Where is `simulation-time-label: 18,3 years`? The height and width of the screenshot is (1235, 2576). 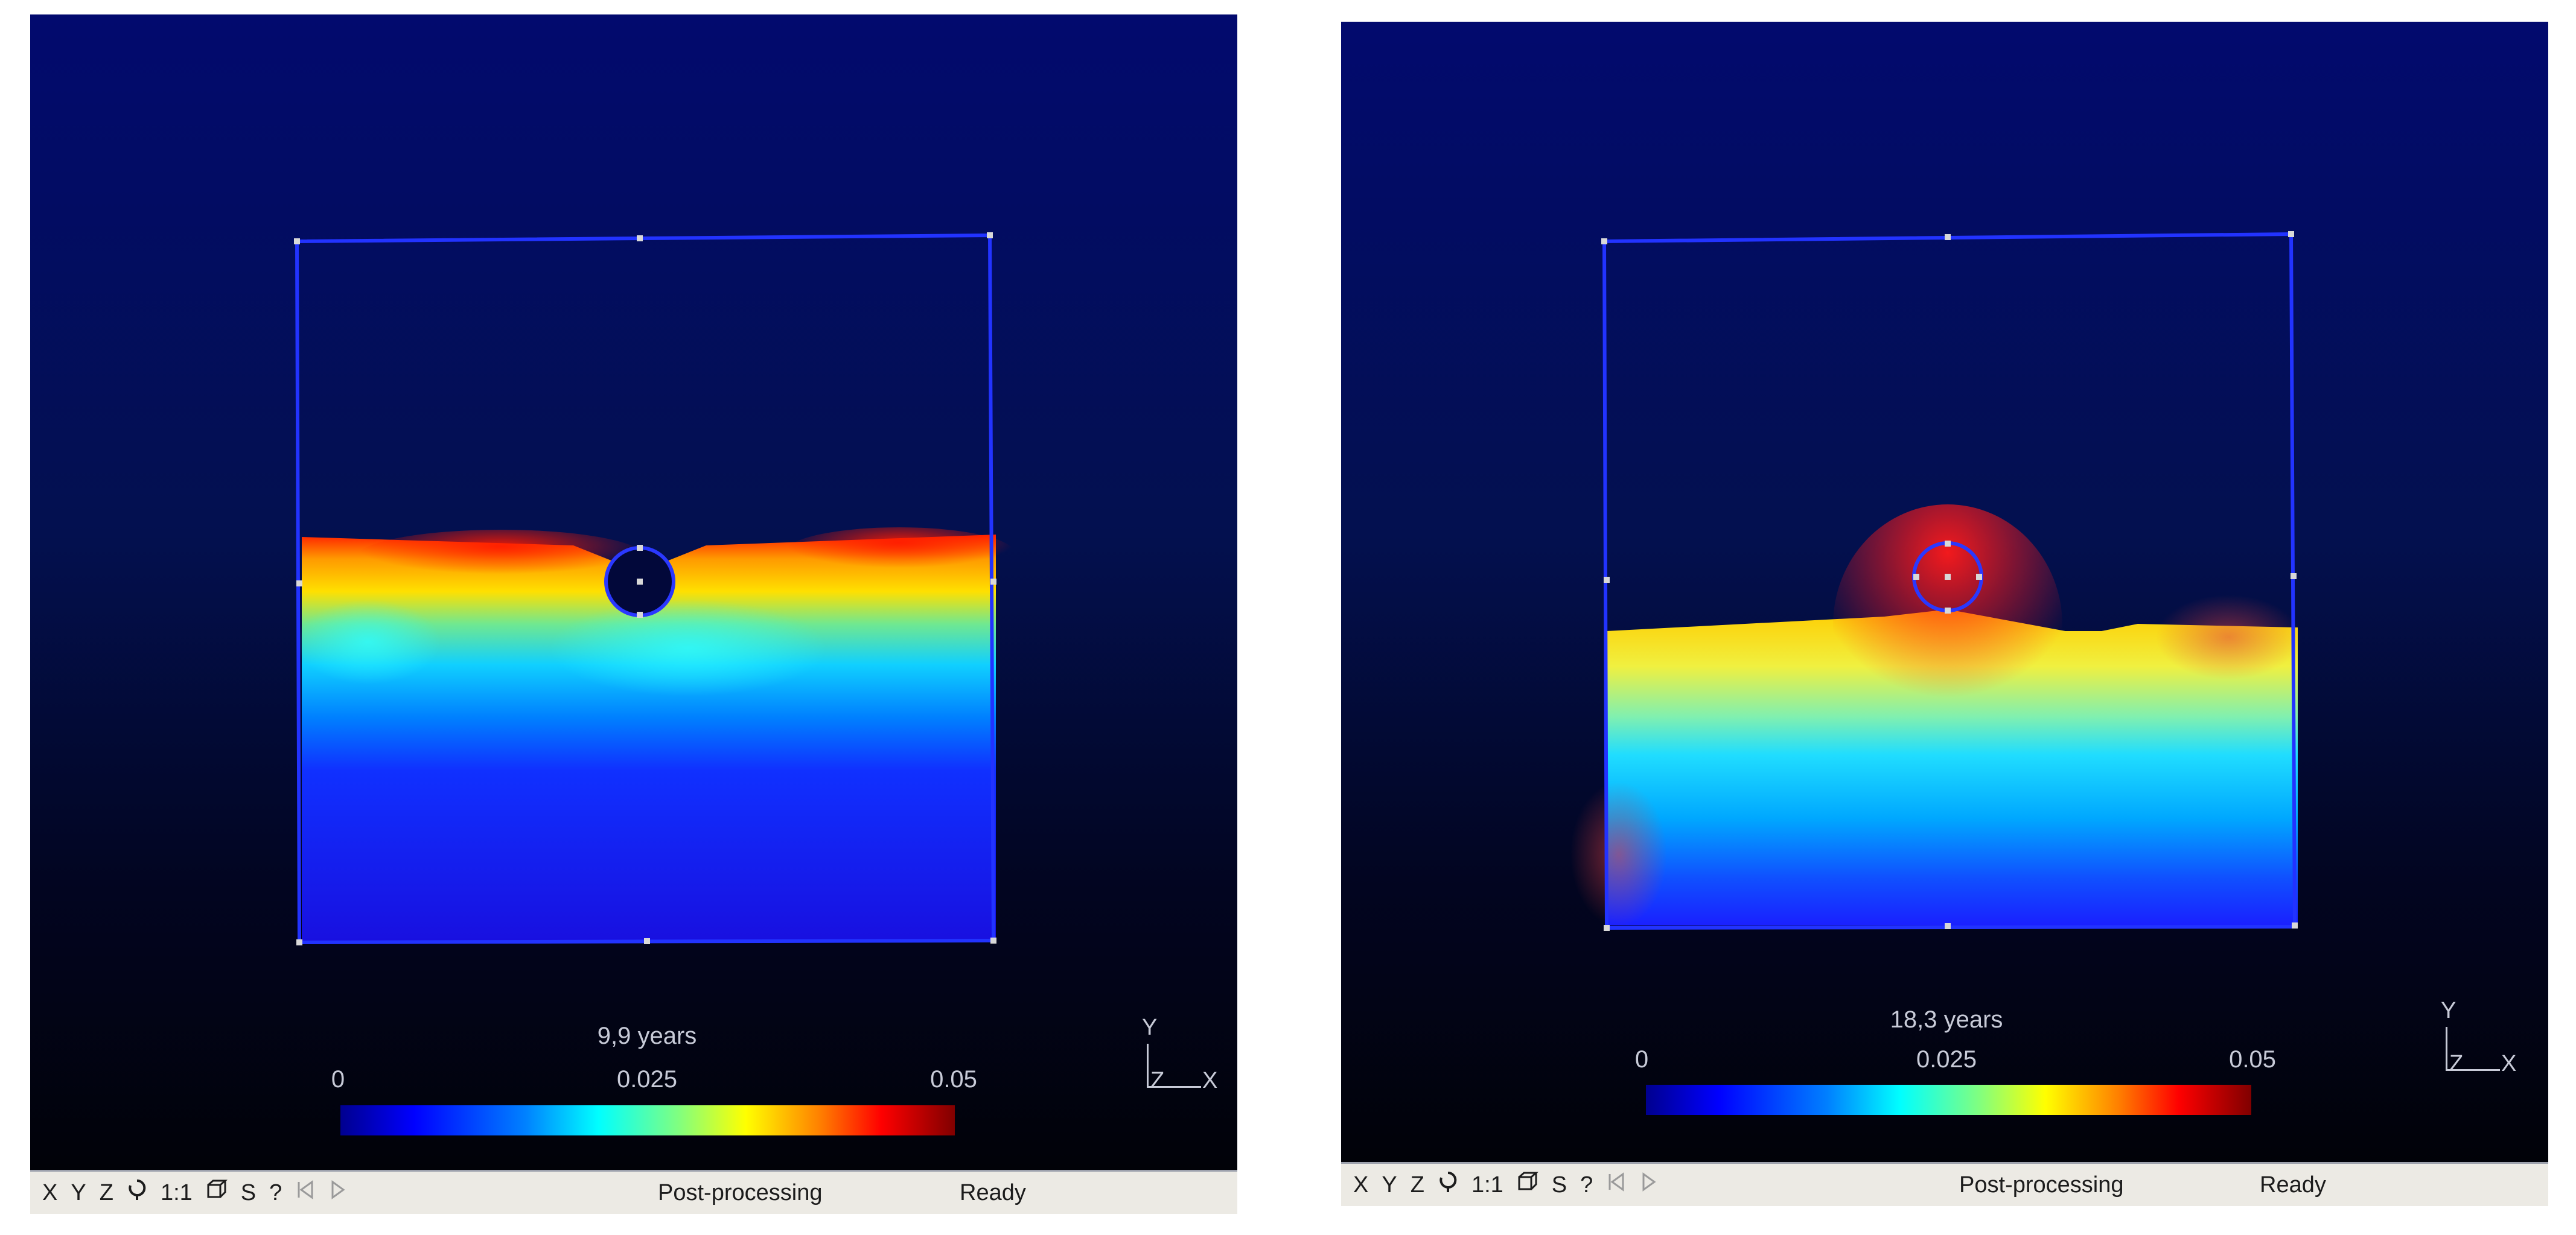
simulation-time-label: 18,3 years is located at coordinates (1946, 1019).